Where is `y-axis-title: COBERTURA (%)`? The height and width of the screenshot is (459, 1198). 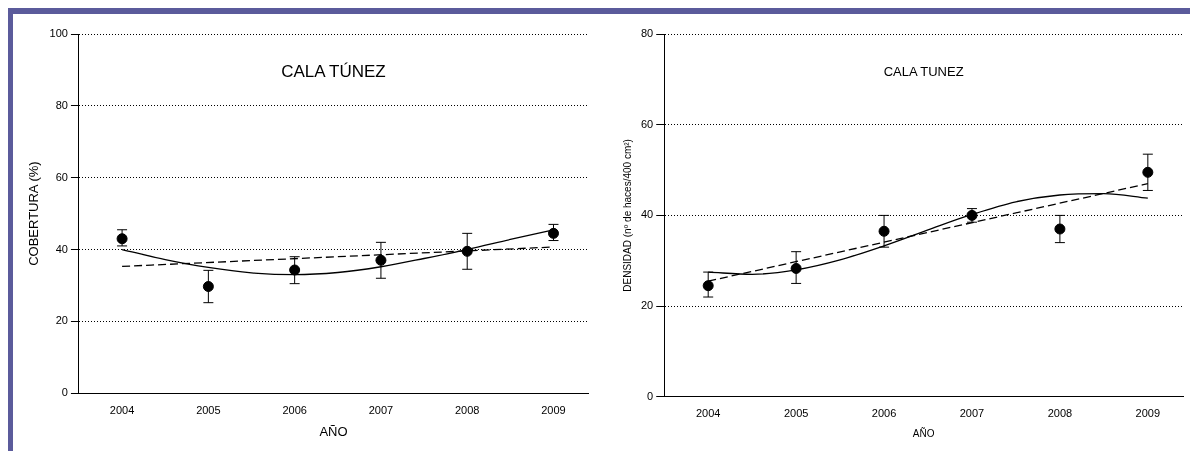 y-axis-title: COBERTURA (%) is located at coordinates (34, 213).